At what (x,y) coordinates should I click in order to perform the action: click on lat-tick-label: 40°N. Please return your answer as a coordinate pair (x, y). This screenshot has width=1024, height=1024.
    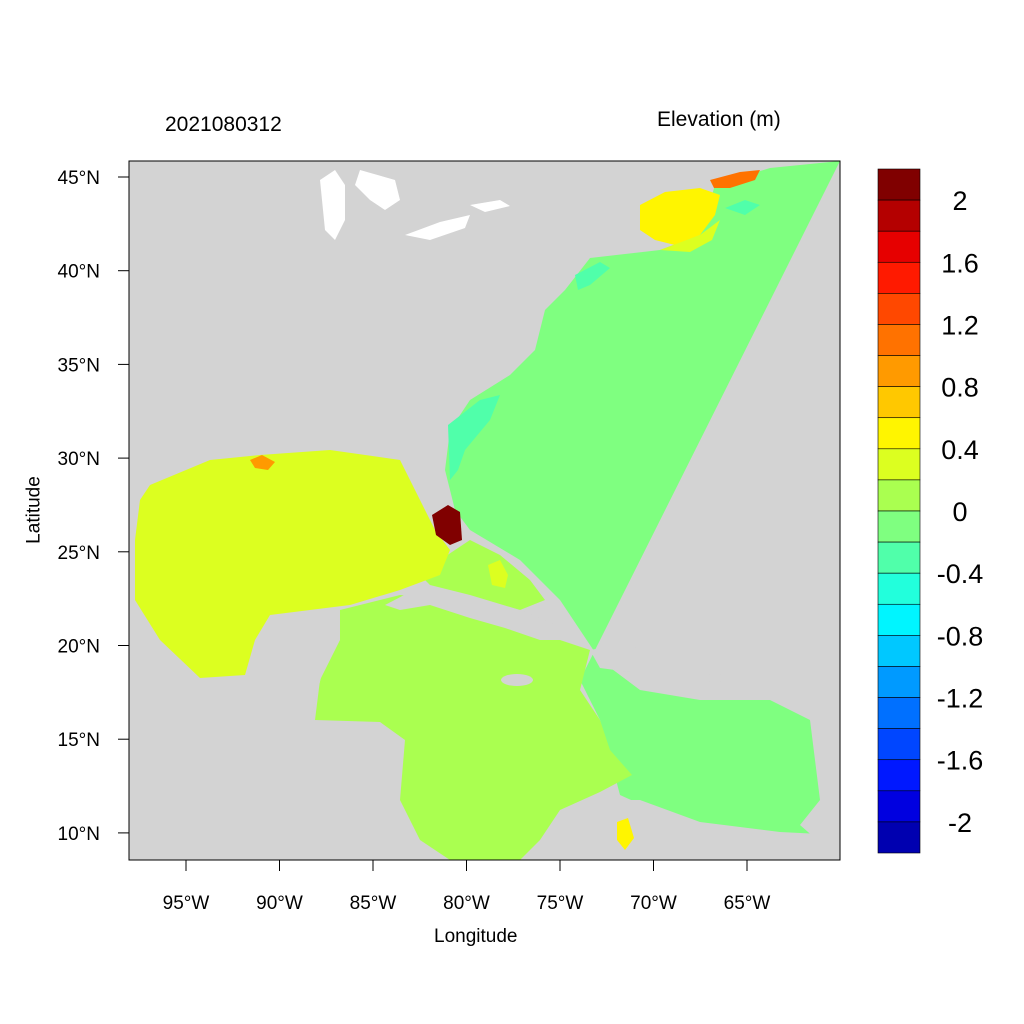
    Looking at the image, I should click on (79, 272).